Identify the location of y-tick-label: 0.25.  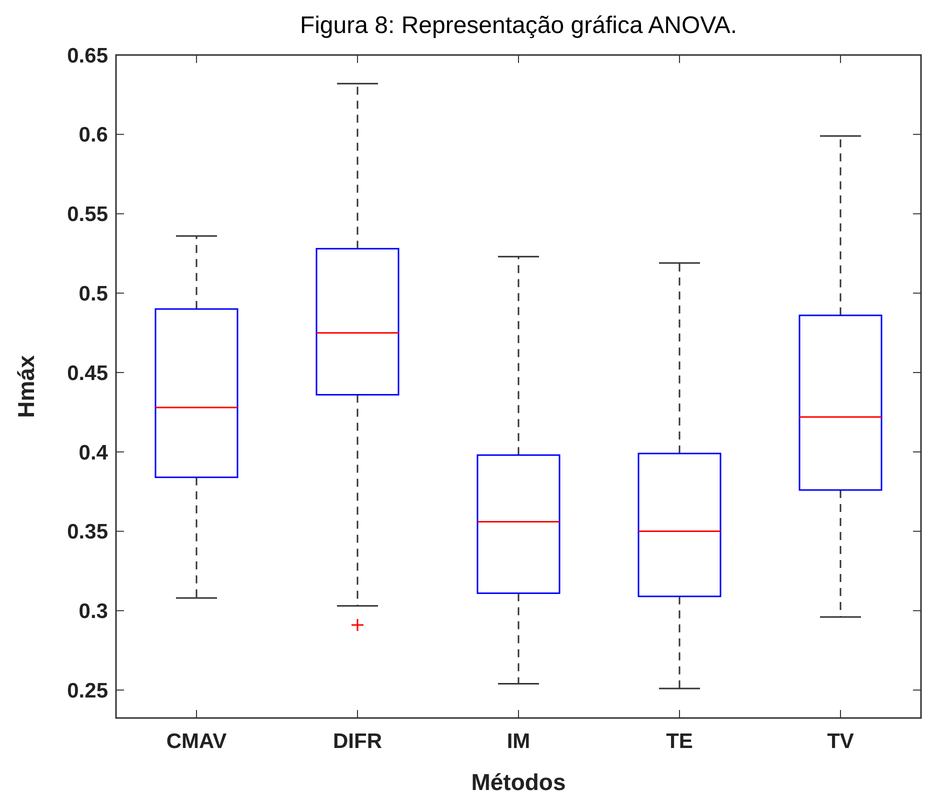
(87, 690).